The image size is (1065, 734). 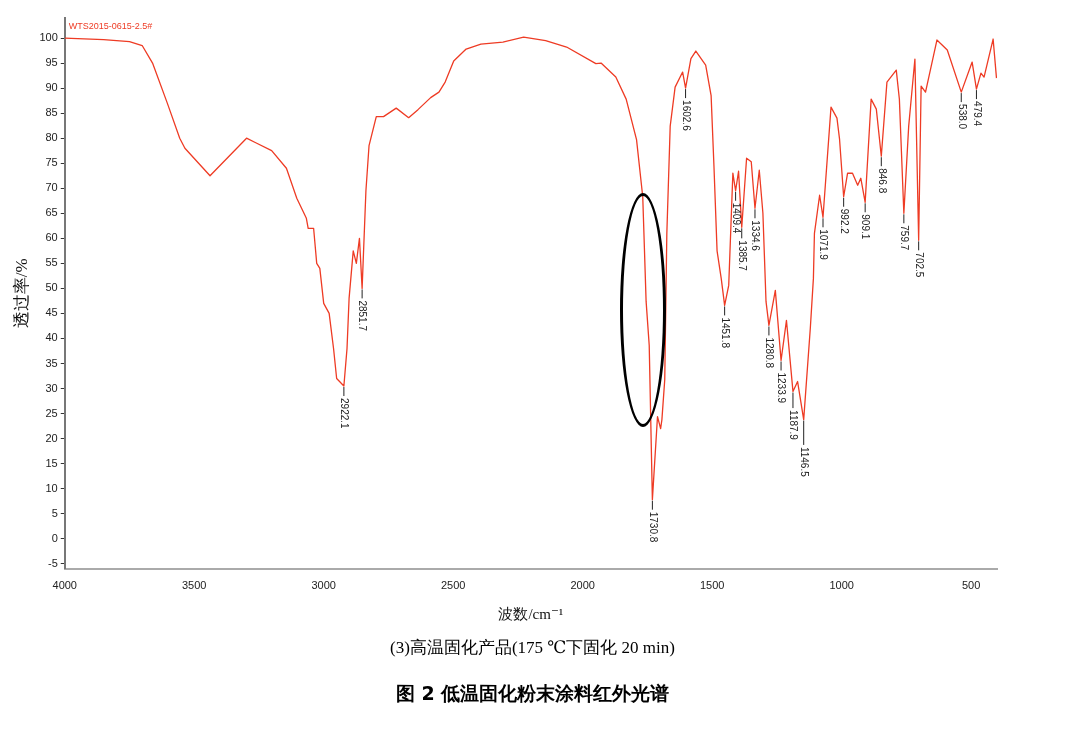 I want to click on annotation: 1730.8, so click(x=653, y=527).